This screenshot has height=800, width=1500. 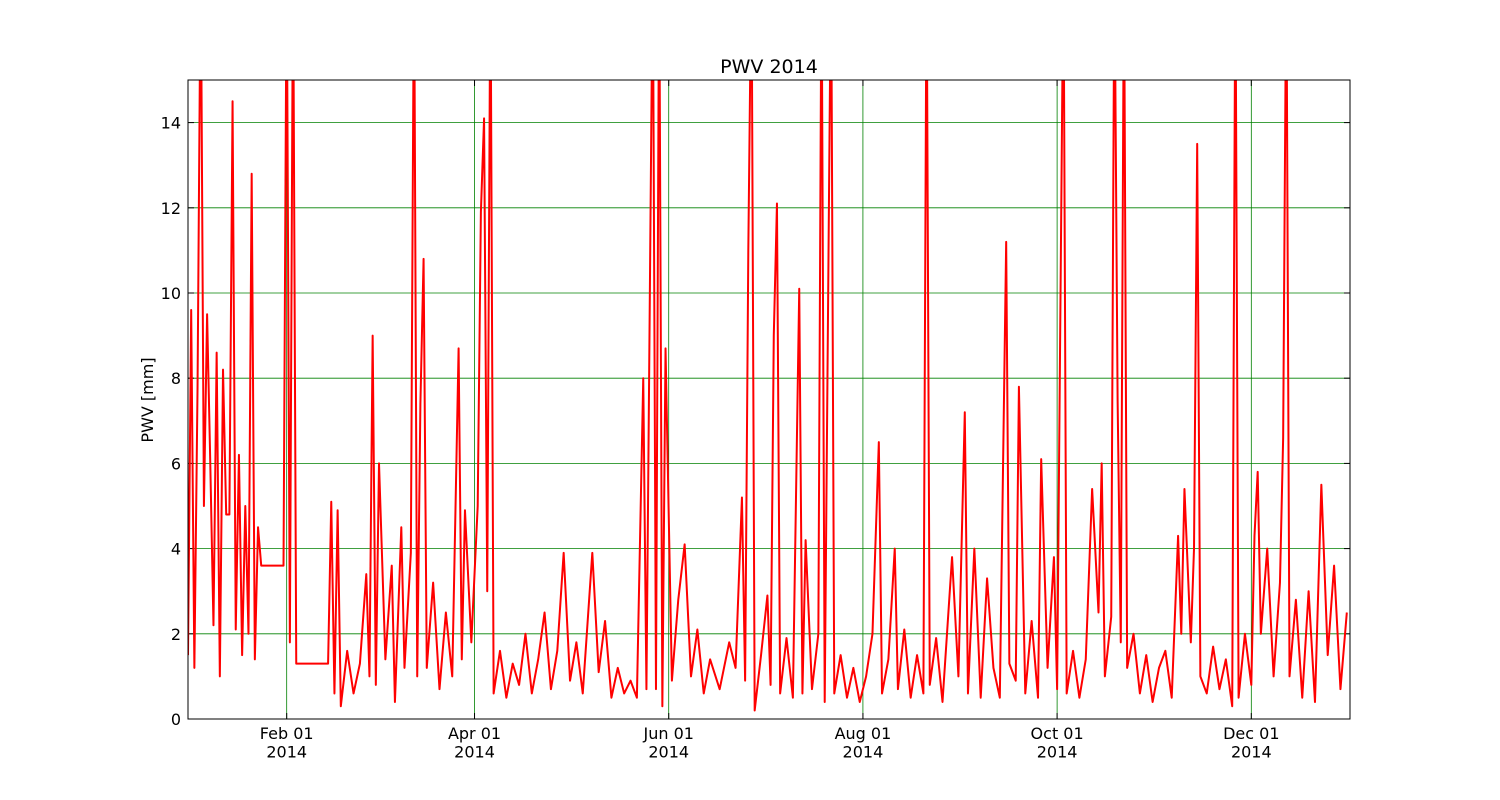 I want to click on y-tick-label: 0, so click(x=176, y=719).